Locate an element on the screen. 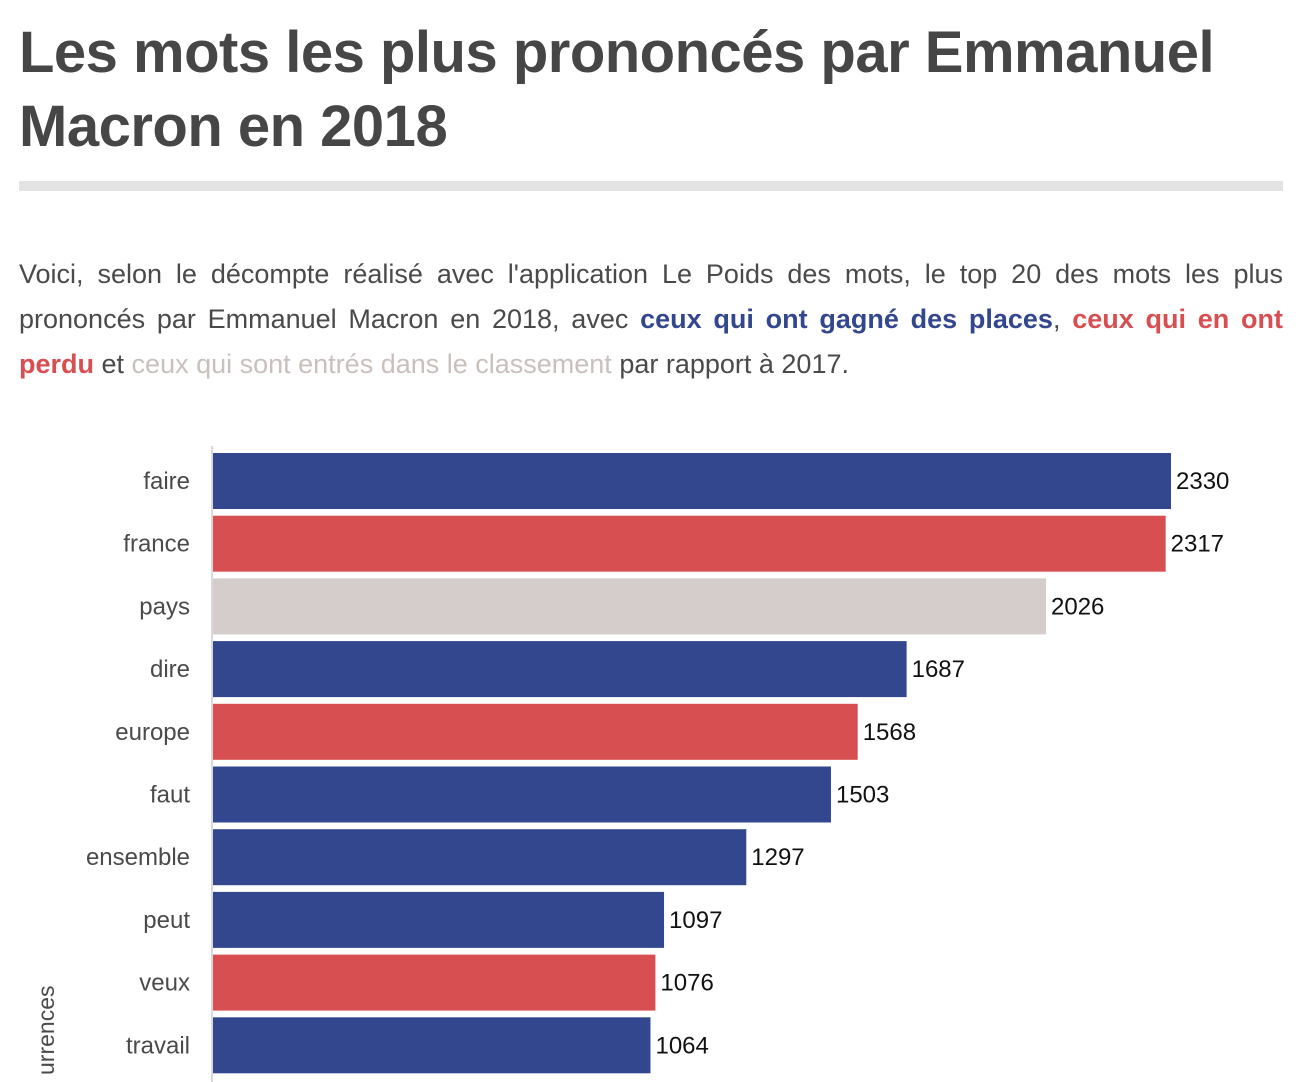  value-label: 1503 is located at coordinates (862, 795).